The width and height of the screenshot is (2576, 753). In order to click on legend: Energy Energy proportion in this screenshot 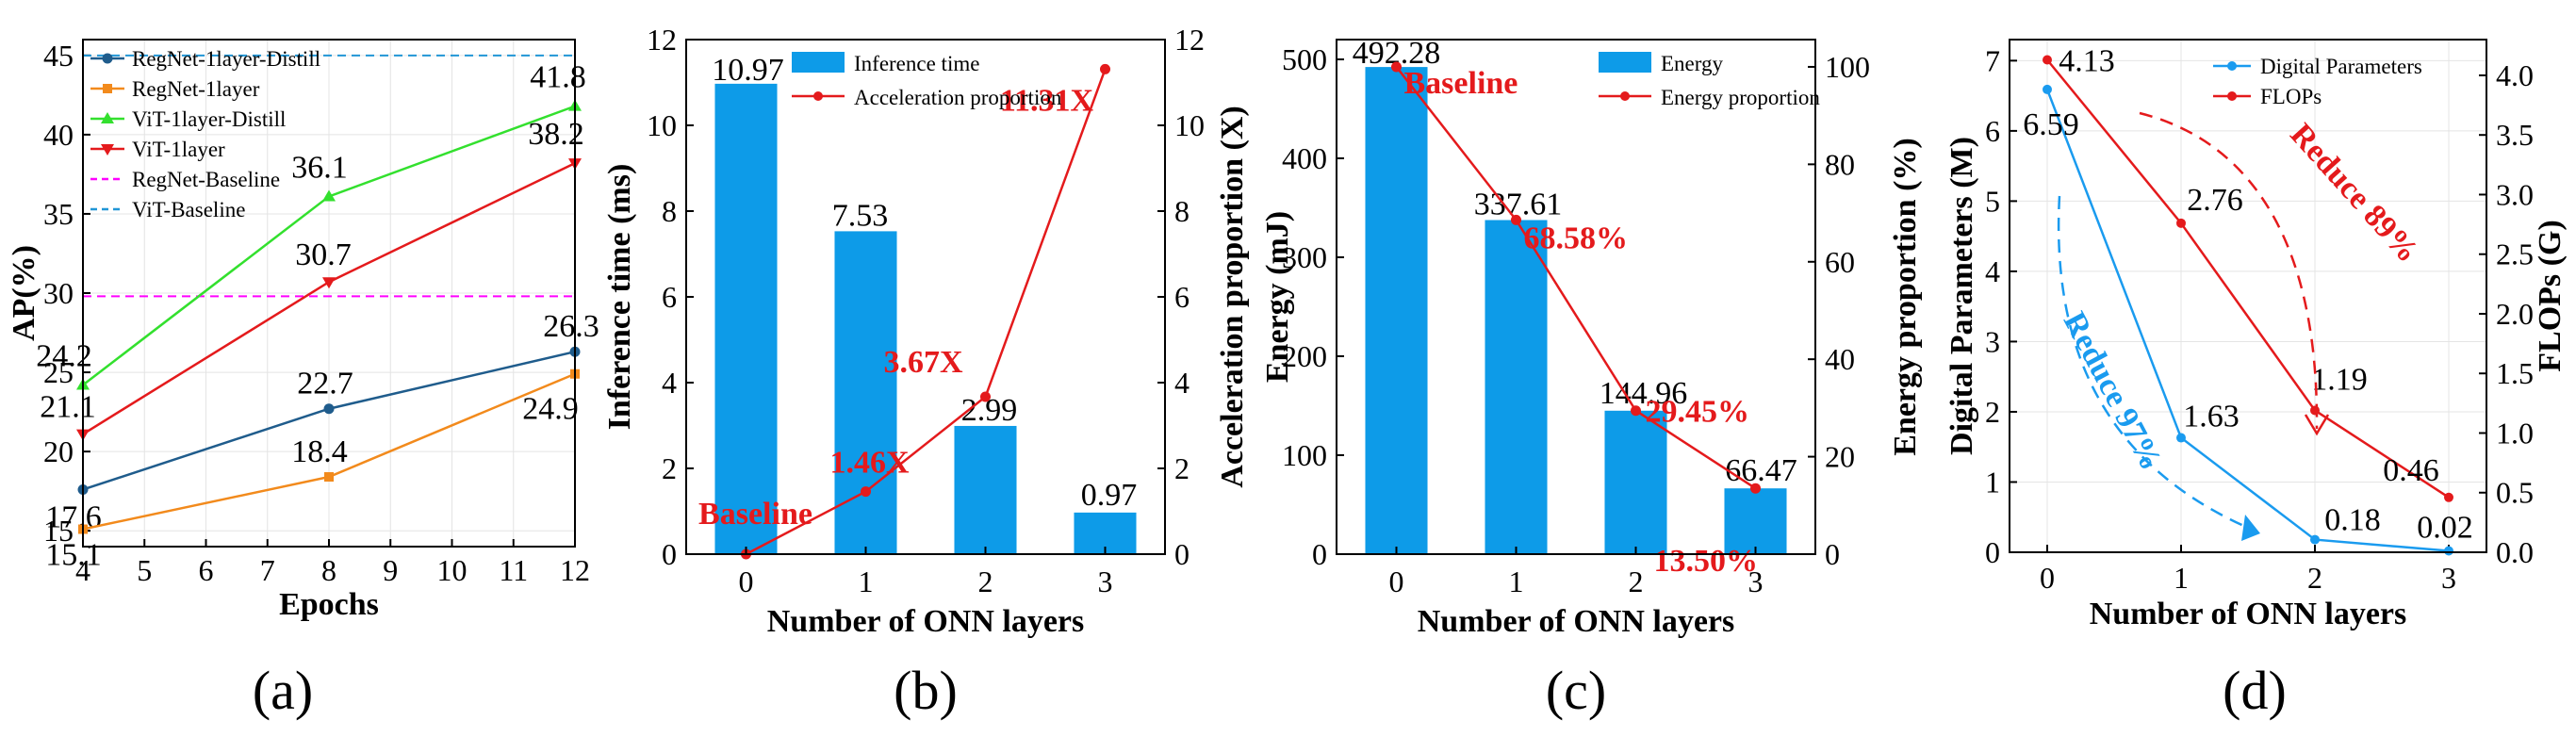, I will do `click(1709, 80)`.